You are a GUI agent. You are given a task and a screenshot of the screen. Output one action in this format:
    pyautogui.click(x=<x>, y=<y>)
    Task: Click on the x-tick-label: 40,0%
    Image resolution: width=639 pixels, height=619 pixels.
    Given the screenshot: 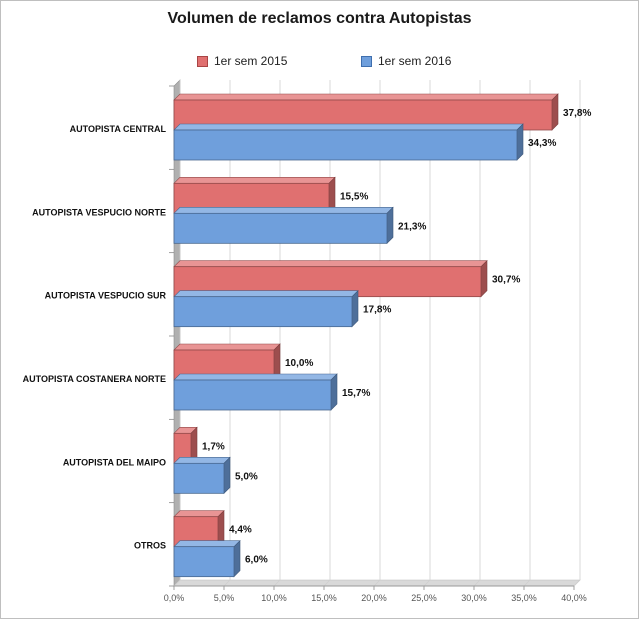 What is the action you would take?
    pyautogui.click(x=574, y=598)
    